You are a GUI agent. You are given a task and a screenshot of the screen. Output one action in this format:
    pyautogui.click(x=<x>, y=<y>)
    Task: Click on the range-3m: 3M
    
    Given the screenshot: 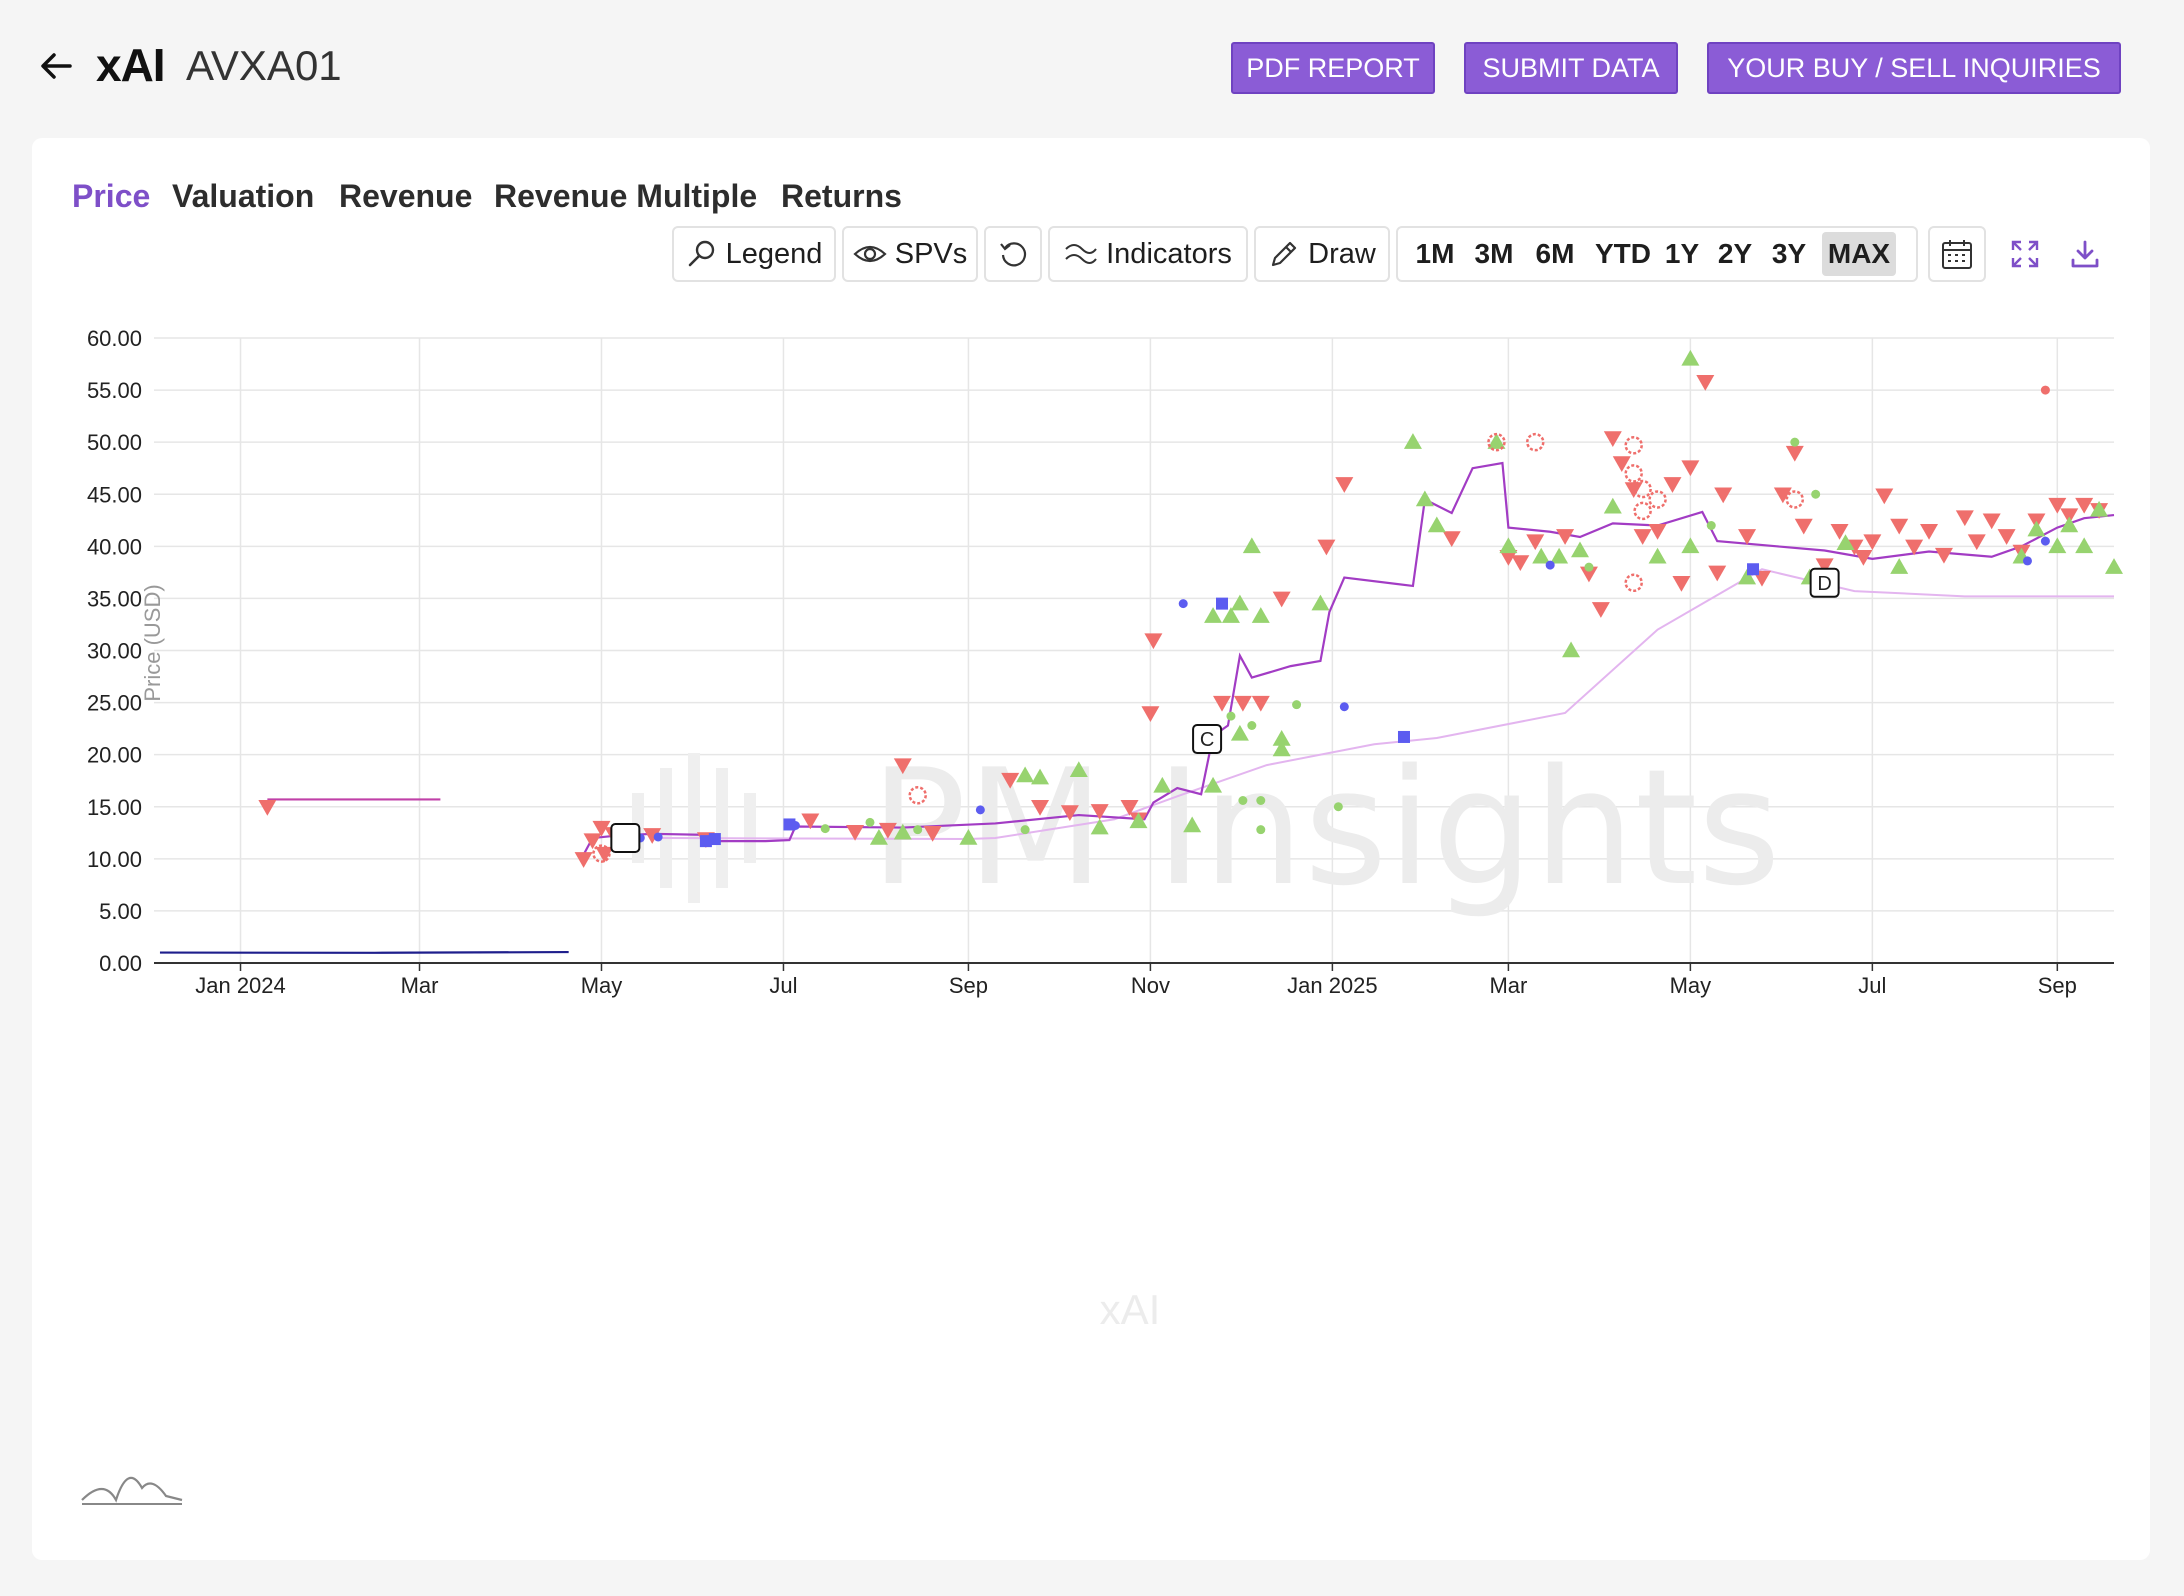 What is the action you would take?
    pyautogui.click(x=1494, y=253)
    